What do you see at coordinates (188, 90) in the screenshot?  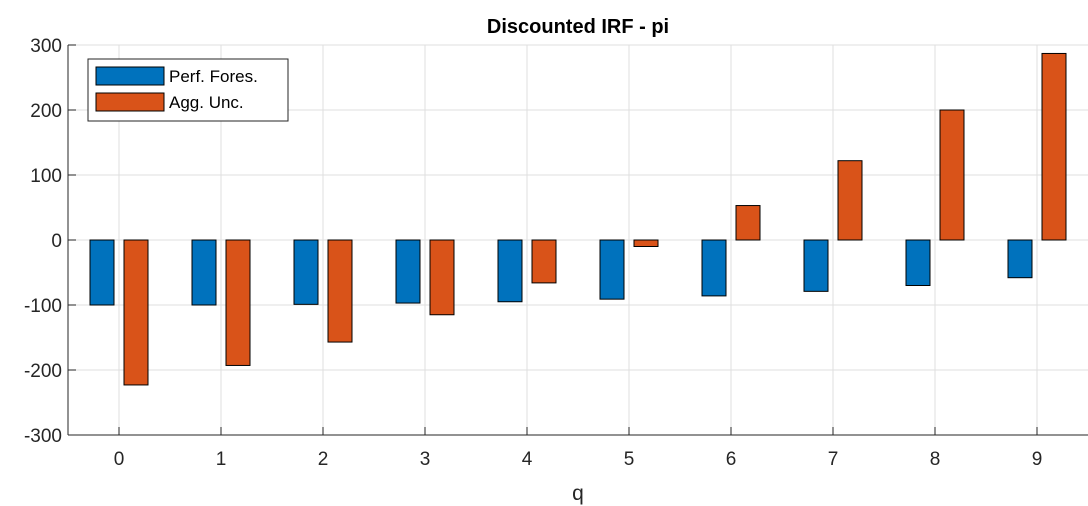 I see `legend: Perf. Fores. Agg. Unc.` at bounding box center [188, 90].